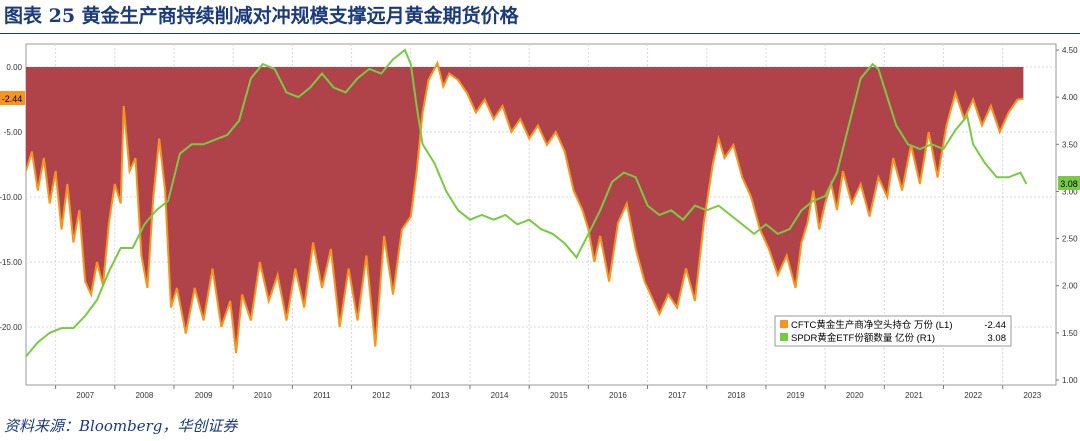 This screenshot has width=1080, height=441. I want to click on x-tick-label: 2020, so click(855, 395).